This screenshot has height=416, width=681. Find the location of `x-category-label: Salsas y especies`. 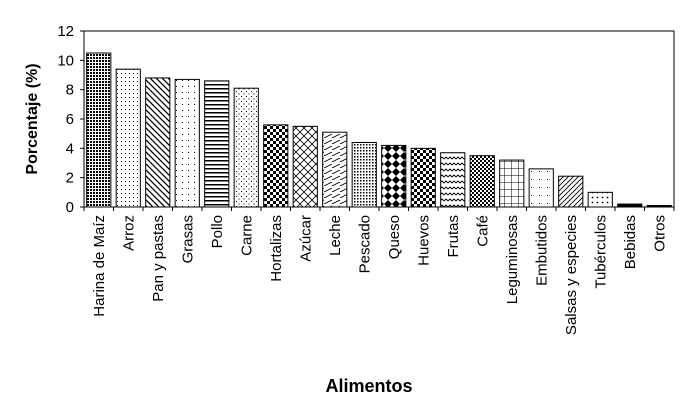

x-category-label: Salsas y especies is located at coordinates (571, 275).